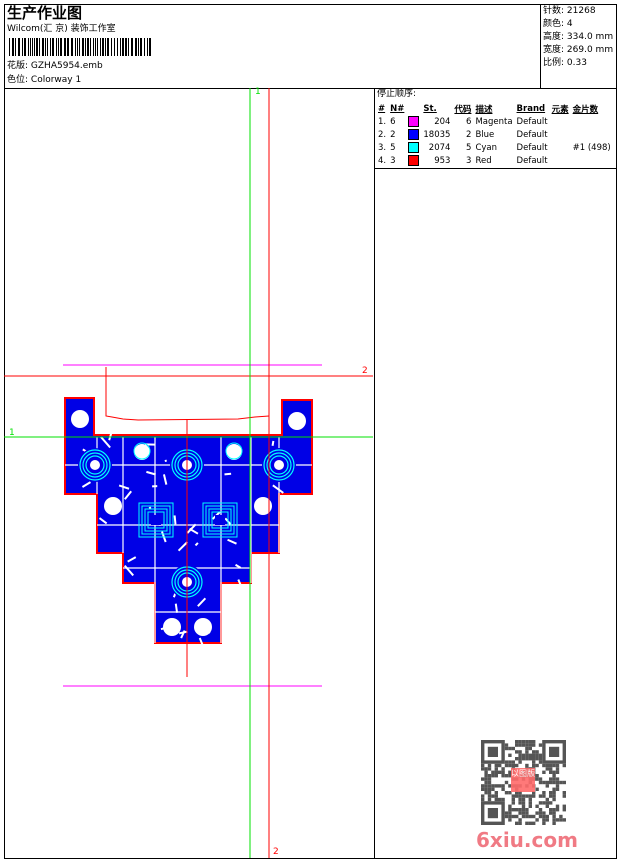 Image resolution: width=620 pixels, height=860 pixels. What do you see at coordinates (220, 520) in the screenshot?
I see `square-center` at bounding box center [220, 520].